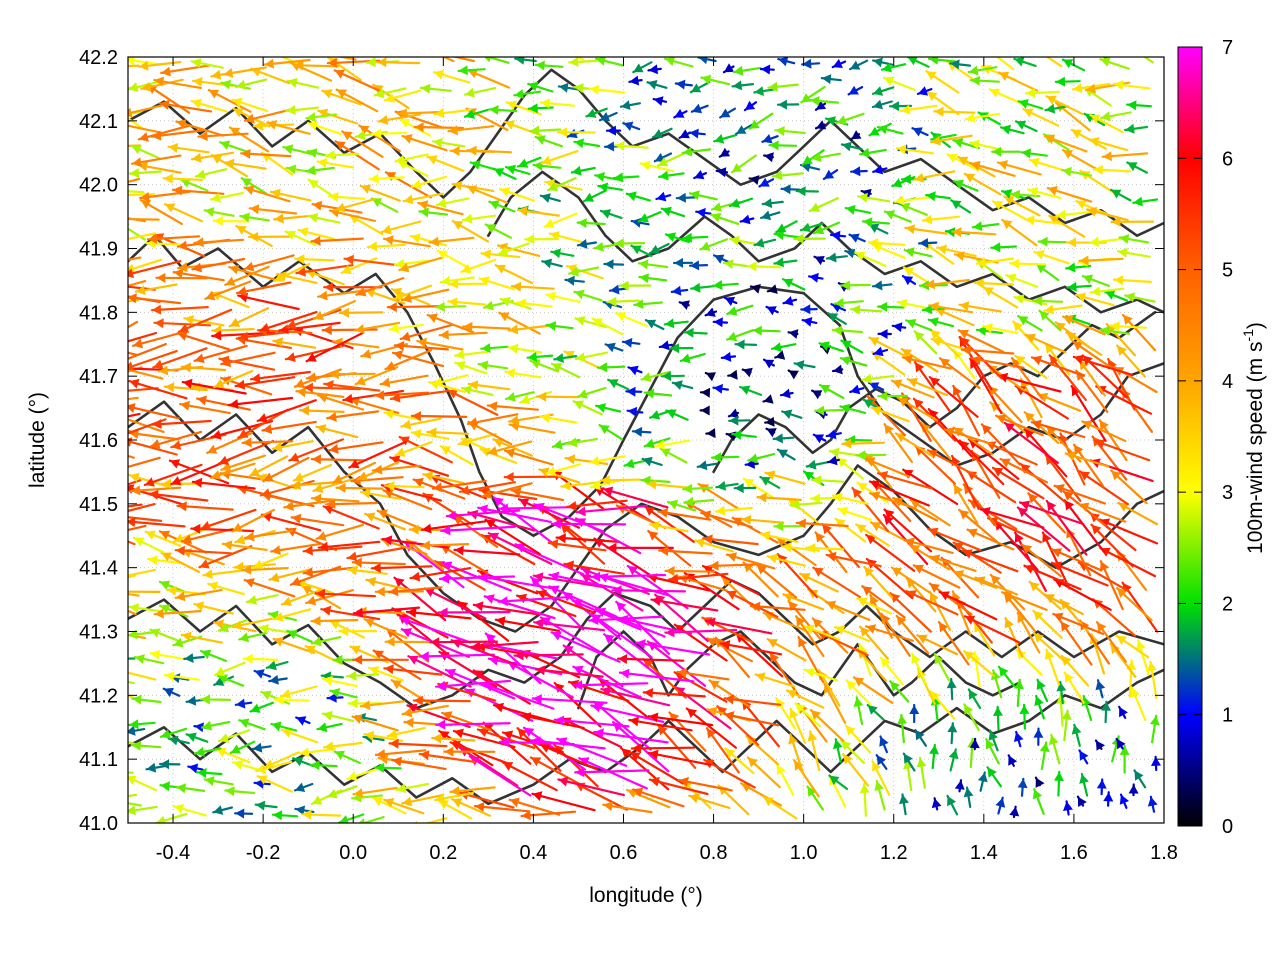  I want to click on x-tick-label: -0.2, so click(263, 853).